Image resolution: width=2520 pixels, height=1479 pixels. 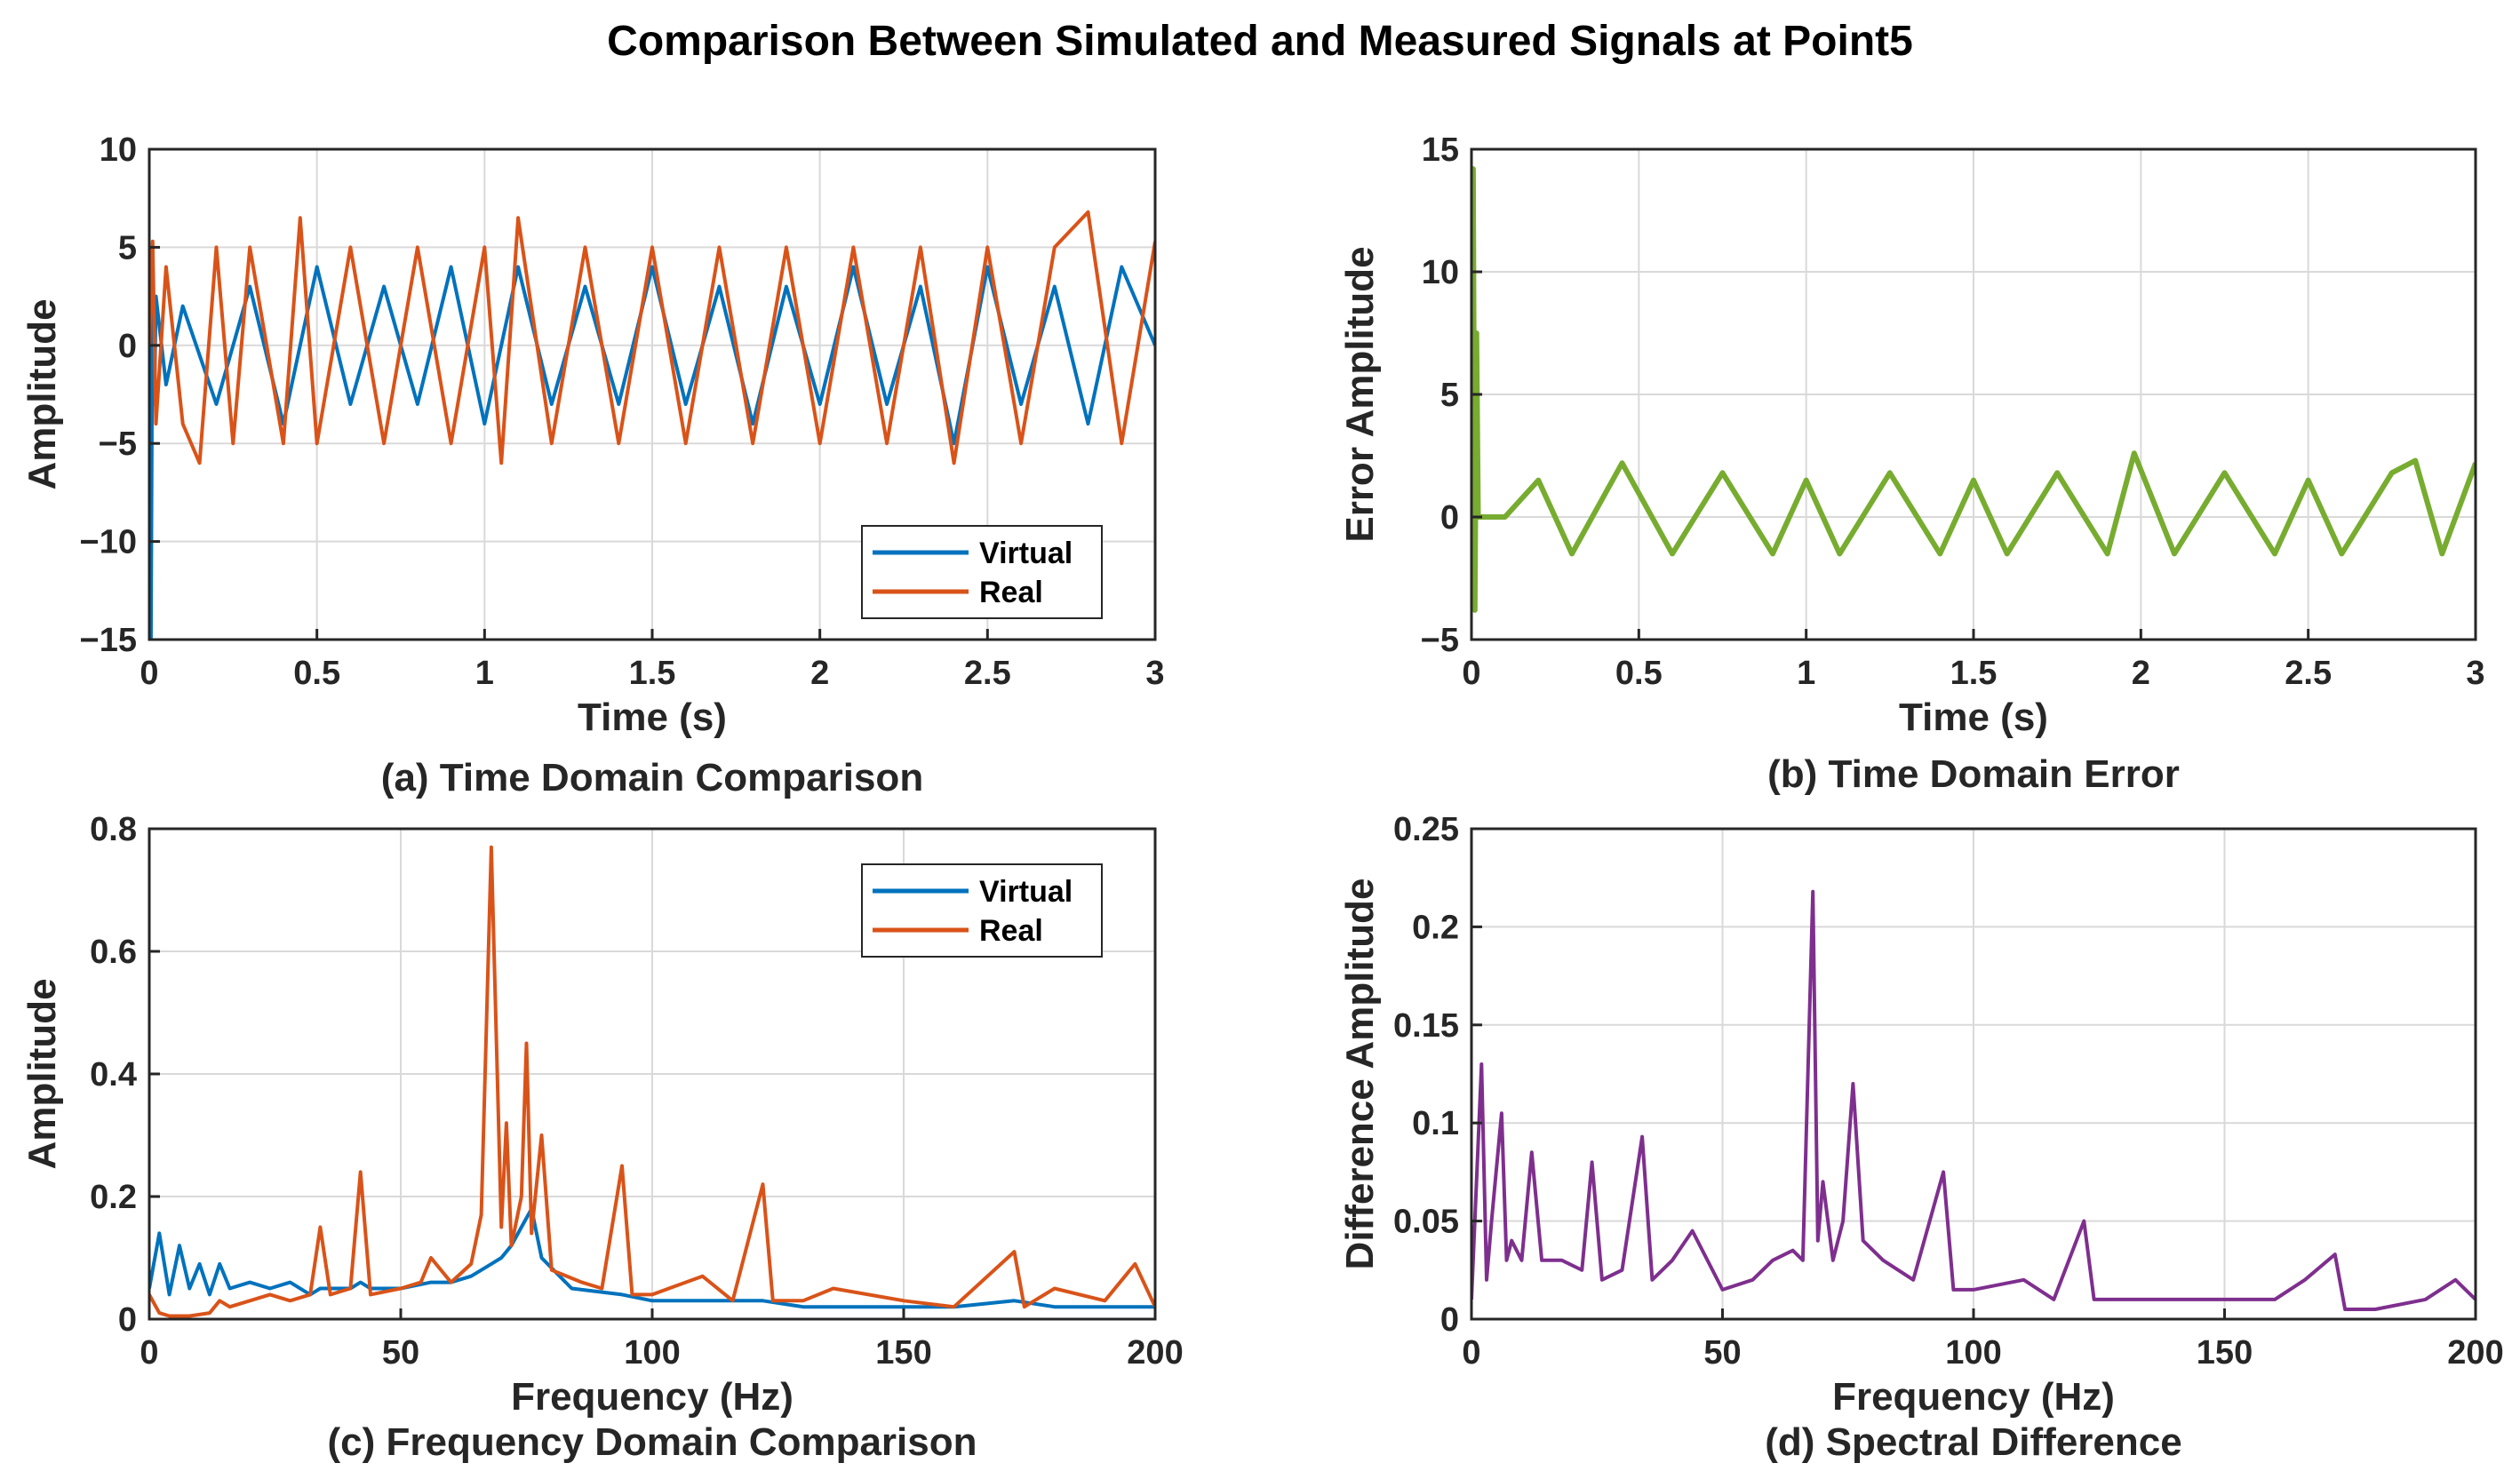 What do you see at coordinates (652, 1257) in the screenshot?
I see `series-line-virtual` at bounding box center [652, 1257].